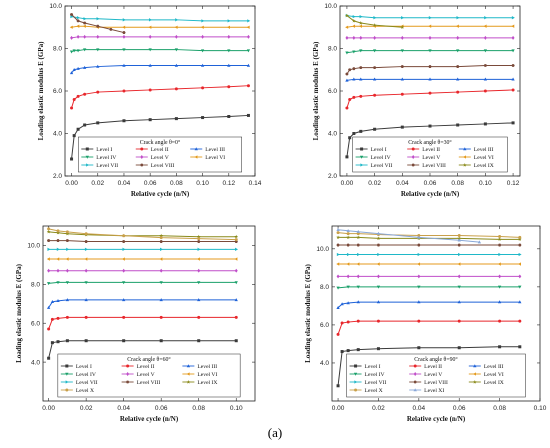  What do you see at coordinates (324, 287) in the screenshot?
I see `y-tick-label: 8.0` at bounding box center [324, 287].